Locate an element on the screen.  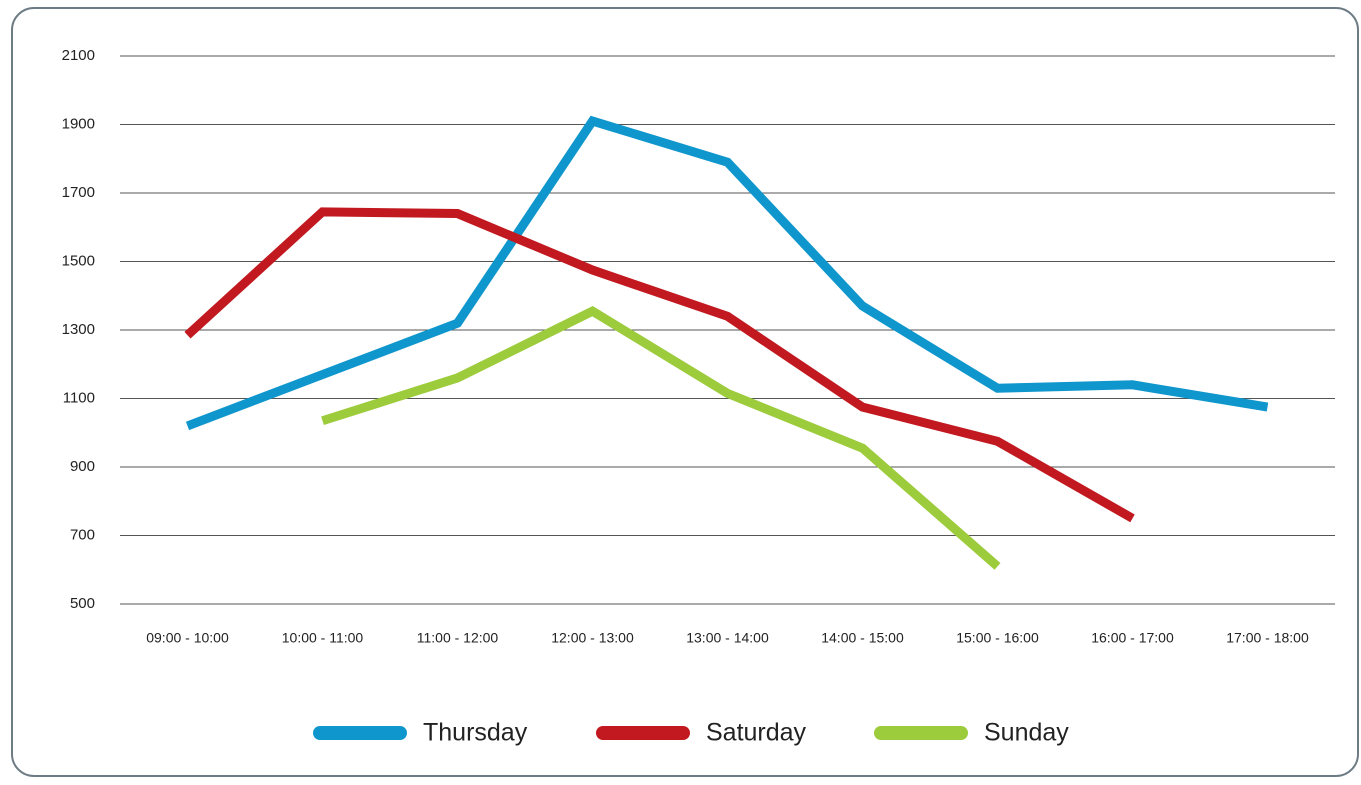
legend-label: Sunday is located at coordinates (1026, 733).